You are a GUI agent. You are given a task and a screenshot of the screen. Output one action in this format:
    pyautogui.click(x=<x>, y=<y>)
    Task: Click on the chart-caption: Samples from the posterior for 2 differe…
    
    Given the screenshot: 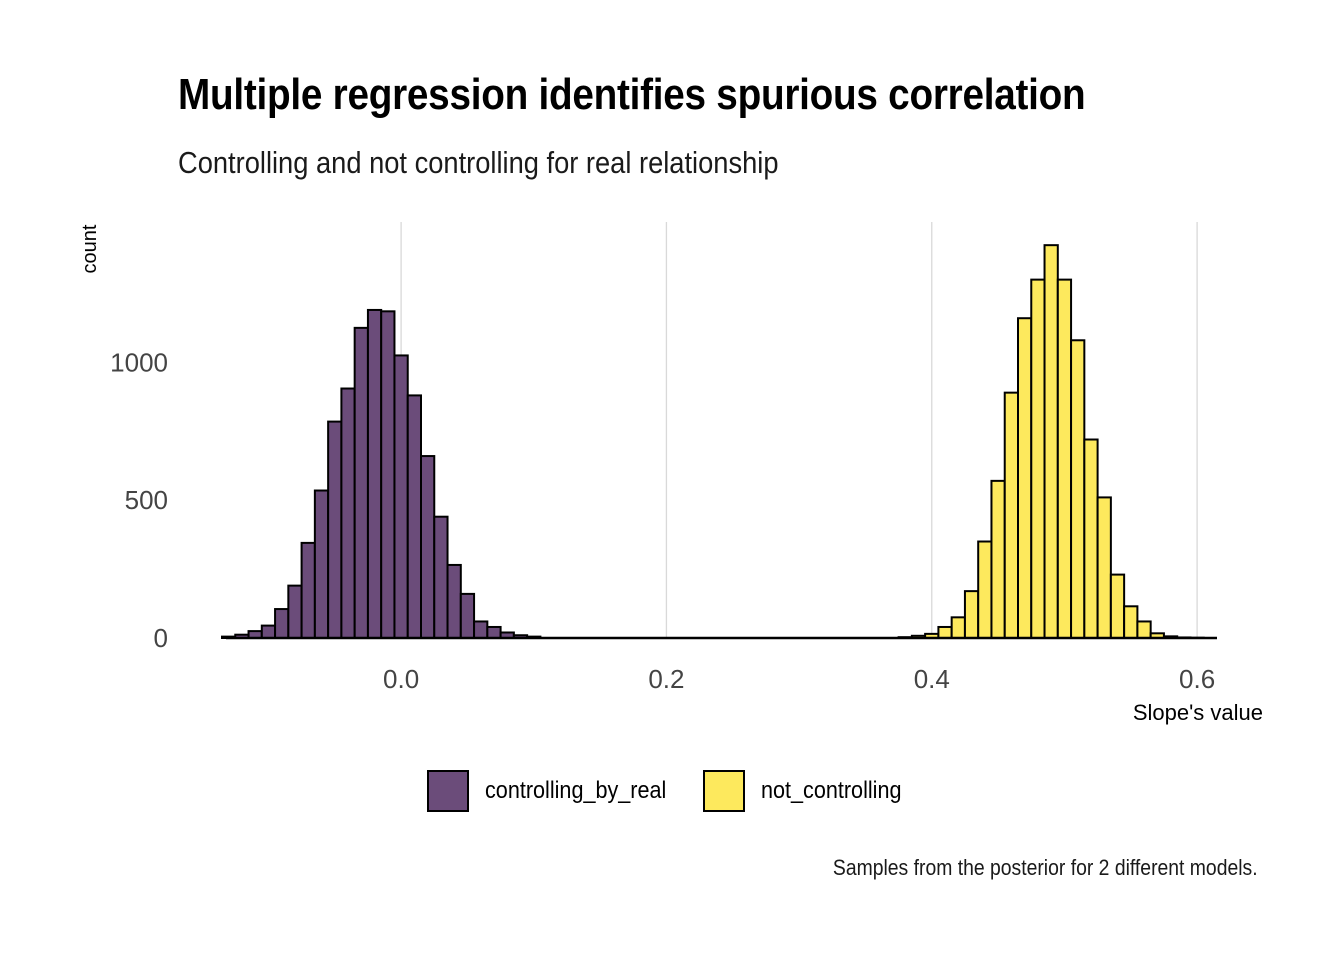 What is the action you would take?
    pyautogui.click(x=1045, y=867)
    